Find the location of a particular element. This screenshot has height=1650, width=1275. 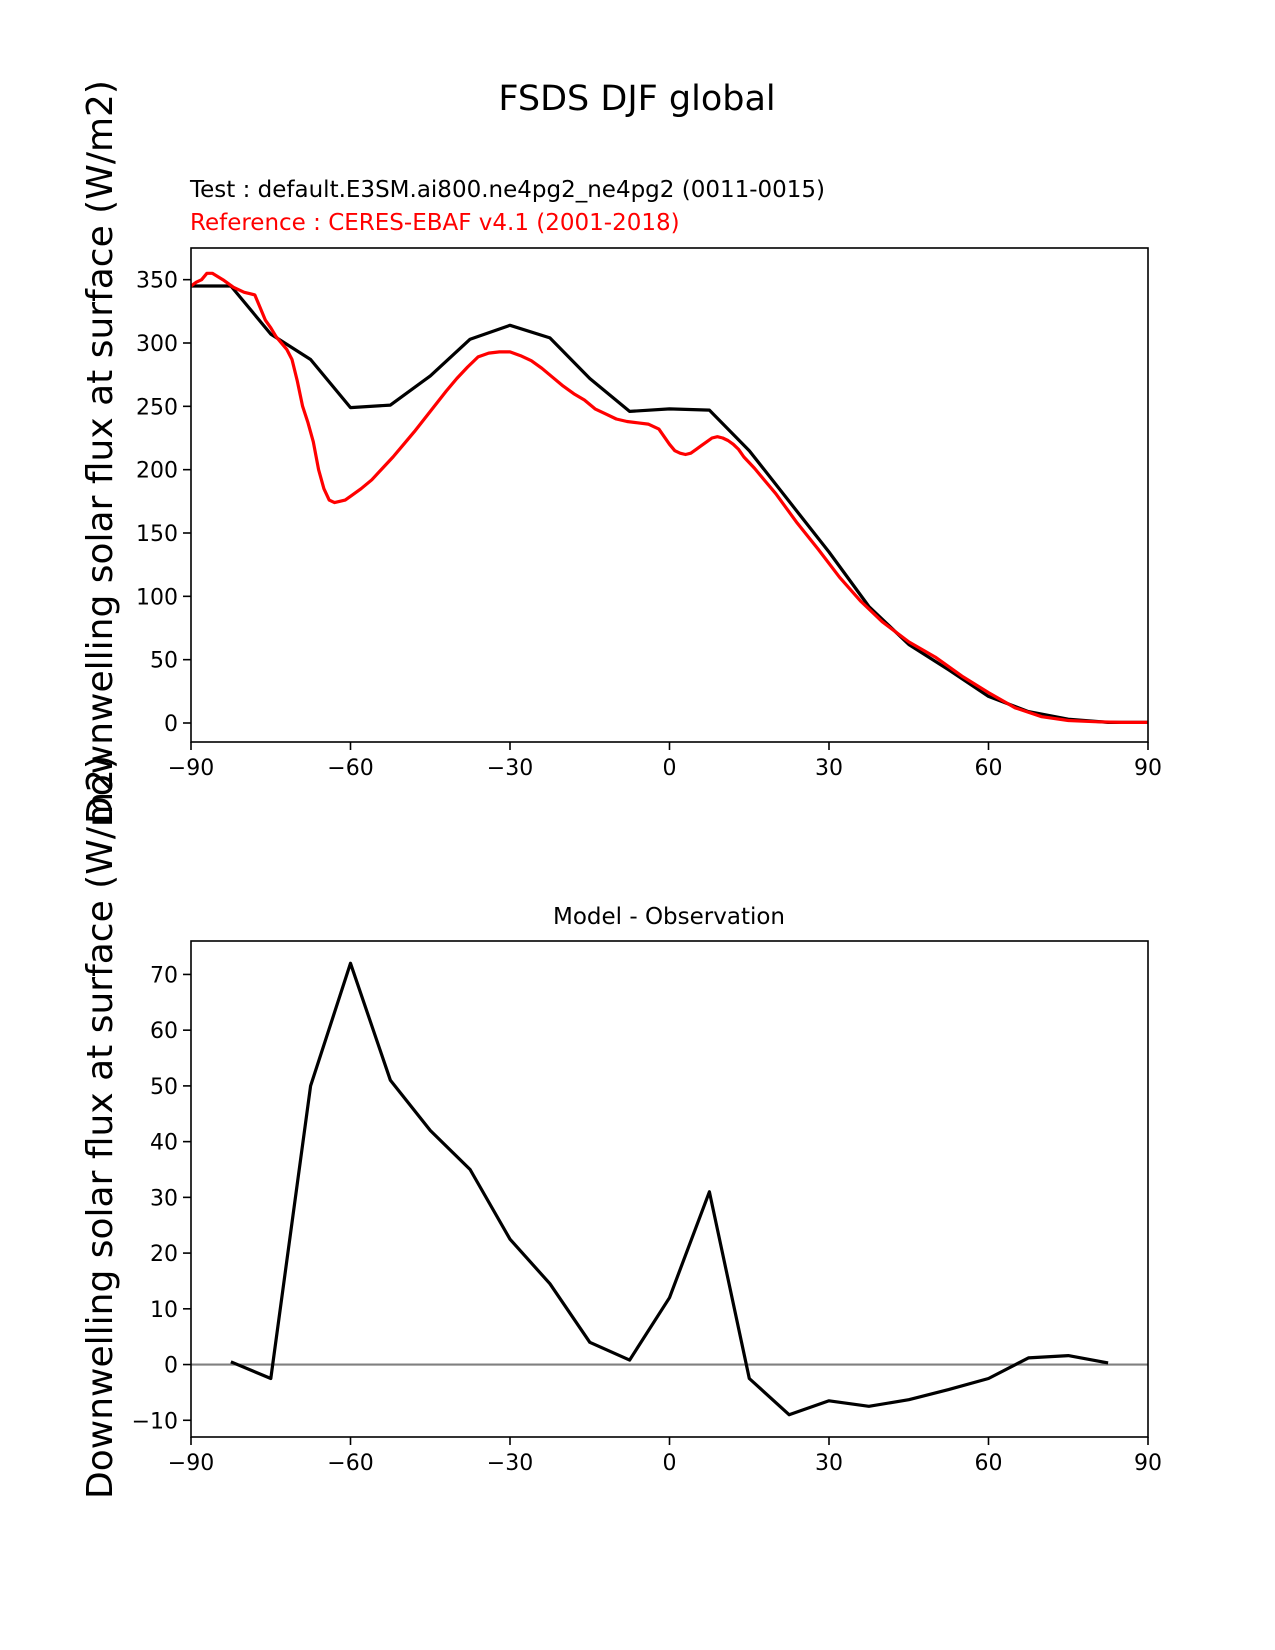

reference-label: Reference : CERES-EBAF v4.1 (2001-2018) is located at coordinates (435, 223).